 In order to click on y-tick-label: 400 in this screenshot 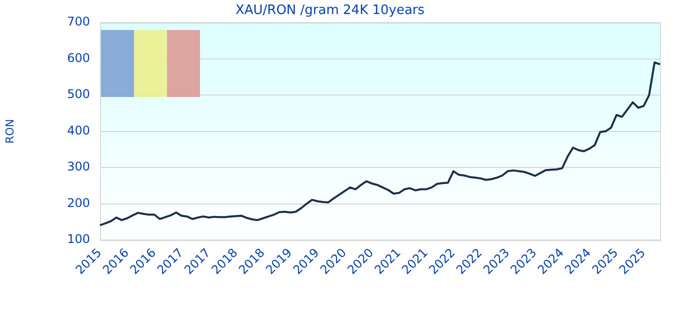, I will do `click(78, 130)`.